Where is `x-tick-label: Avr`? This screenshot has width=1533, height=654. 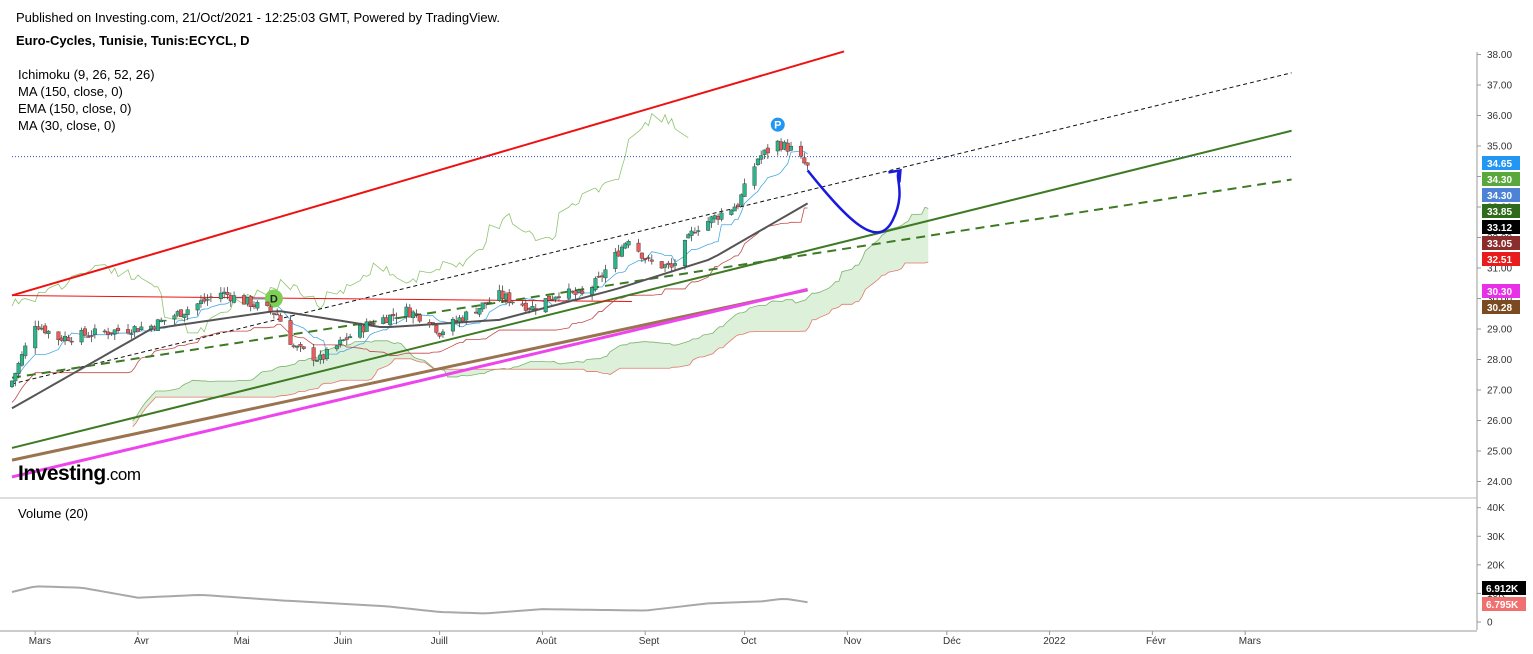 x-tick-label: Avr is located at coordinates (141, 641).